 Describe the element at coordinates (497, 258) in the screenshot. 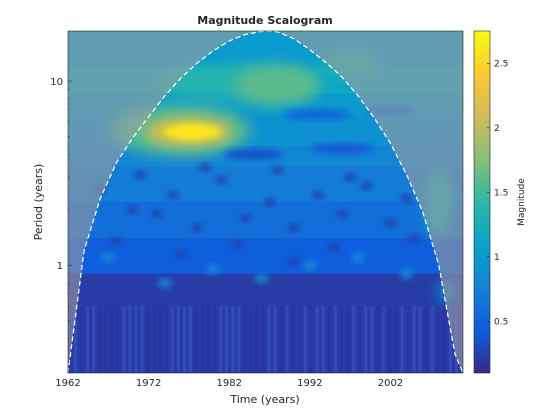

I see `colorbar-tick-label: 1` at that location.